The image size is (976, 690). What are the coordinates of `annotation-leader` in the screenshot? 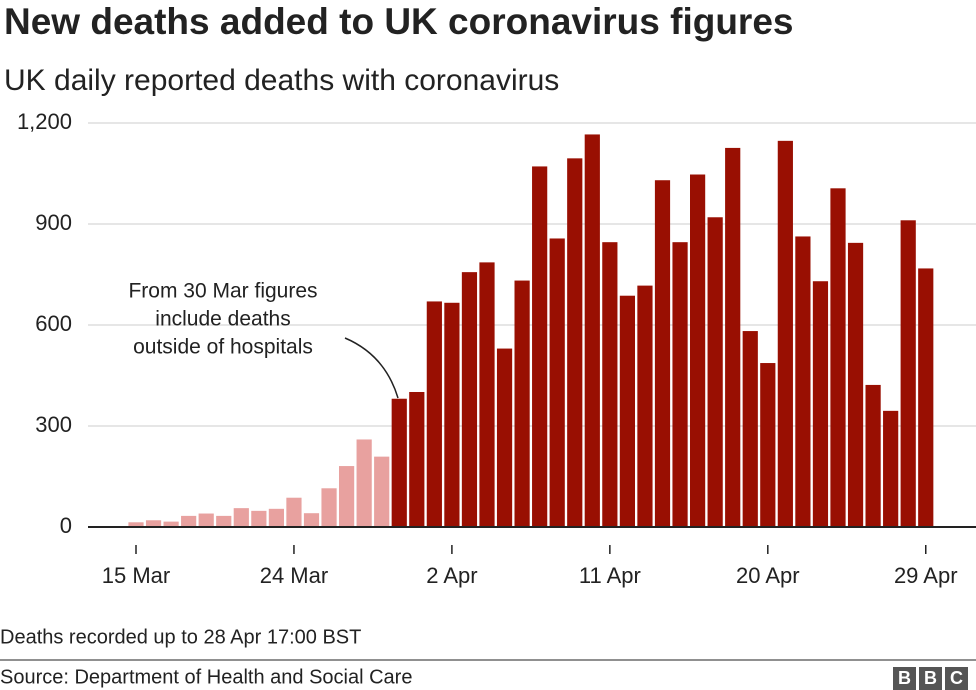 It's located at (371, 368).